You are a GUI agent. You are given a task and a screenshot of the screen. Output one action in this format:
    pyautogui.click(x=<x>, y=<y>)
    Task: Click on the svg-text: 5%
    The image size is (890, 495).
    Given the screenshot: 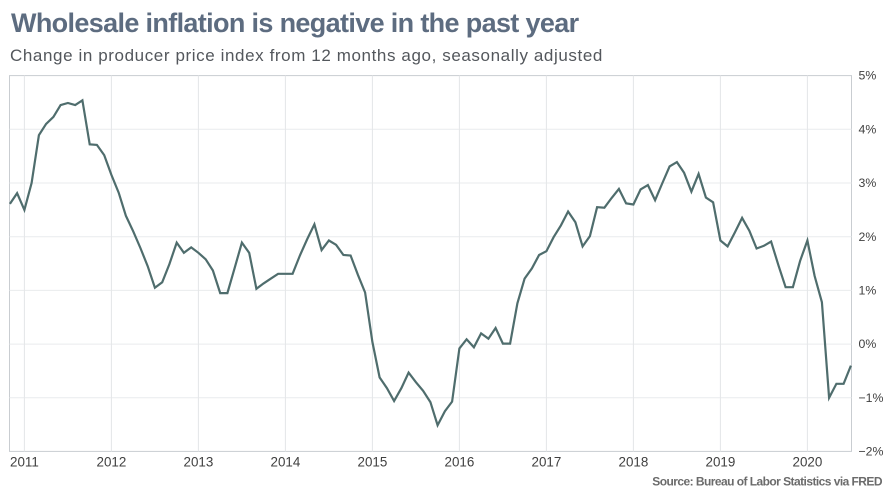 What is the action you would take?
    pyautogui.click(x=868, y=76)
    